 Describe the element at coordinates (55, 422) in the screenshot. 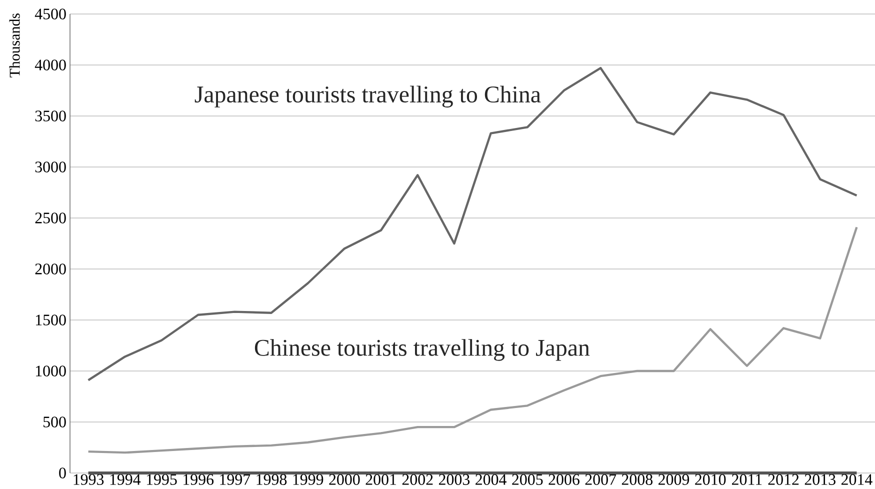

I see `y-tick-label: 500` at that location.